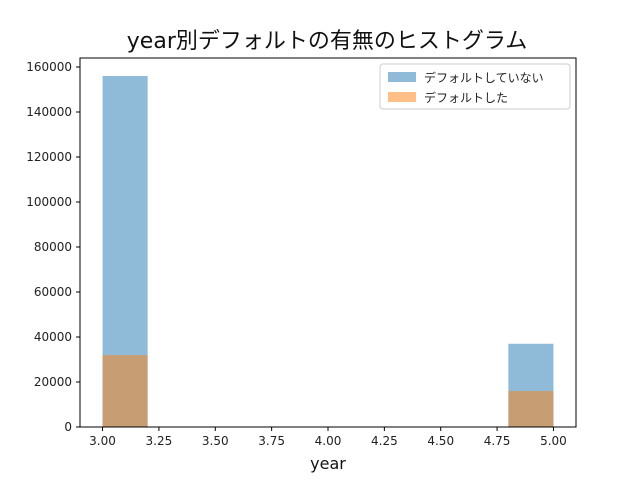 The height and width of the screenshot is (480, 640). Describe the element at coordinates (125, 391) in the screenshot. I see `bar-series1-bin0` at that location.